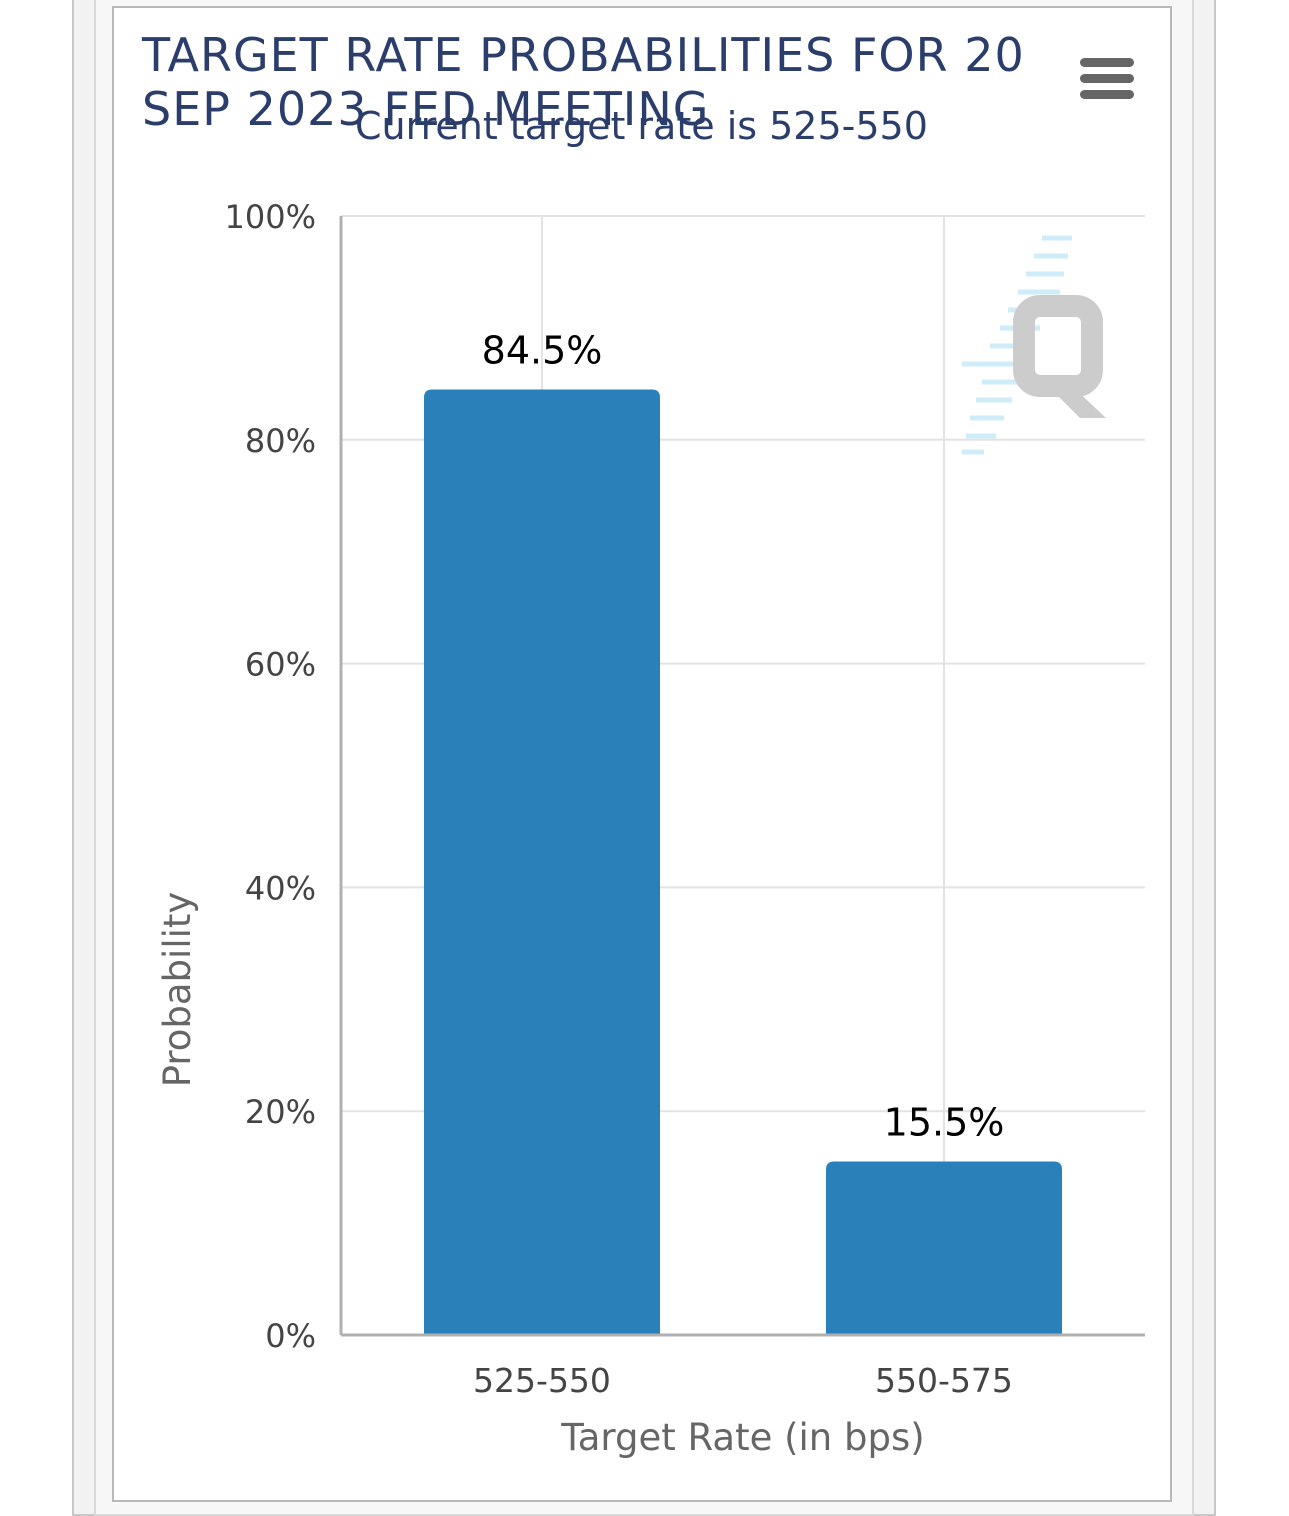  I want to click on x-tick-label: 550-575, so click(944, 1380).